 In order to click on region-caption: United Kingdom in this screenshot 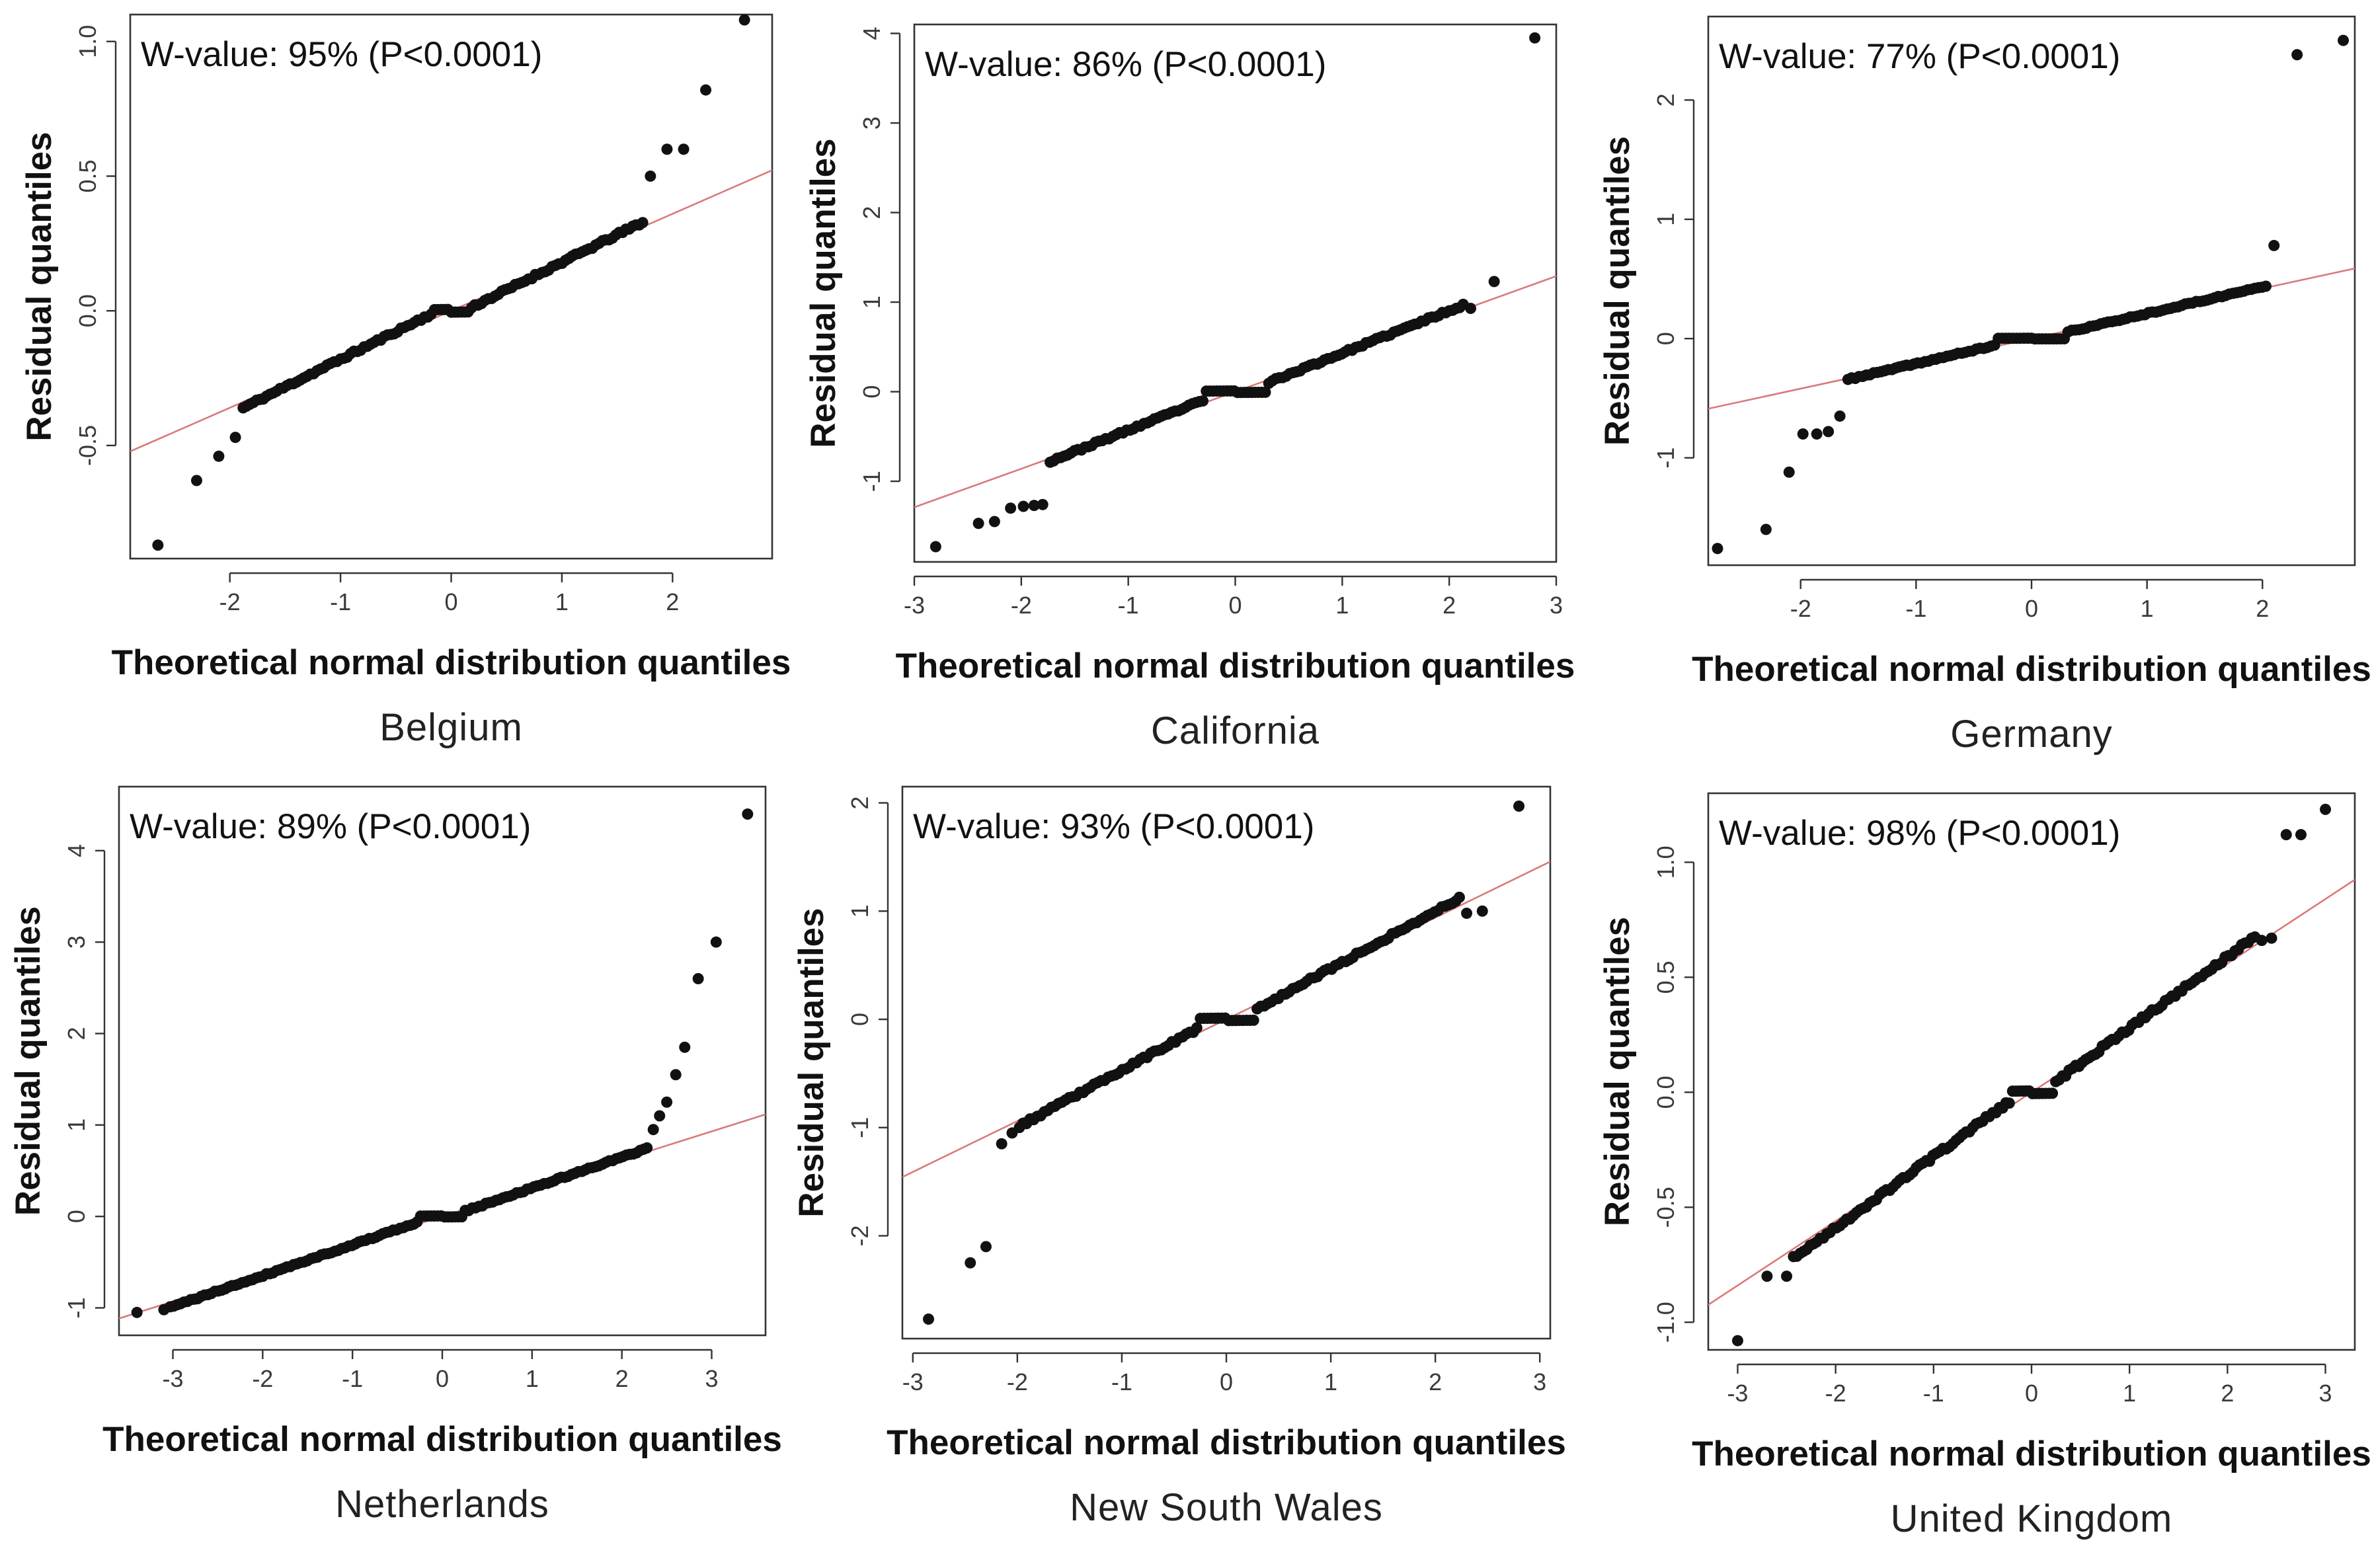, I will do `click(2032, 1518)`.